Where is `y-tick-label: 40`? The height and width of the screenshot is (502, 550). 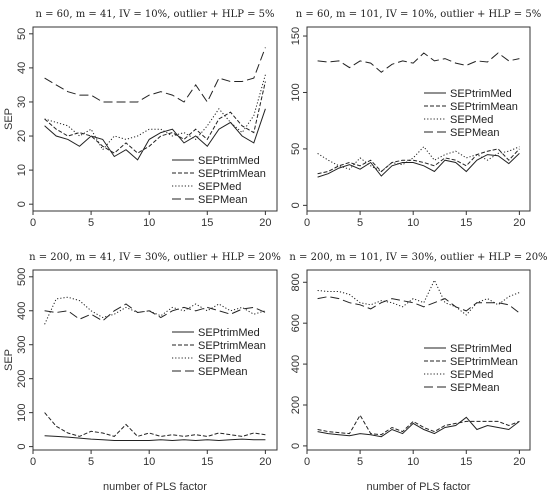 y-tick-label: 40 is located at coordinates (22, 68).